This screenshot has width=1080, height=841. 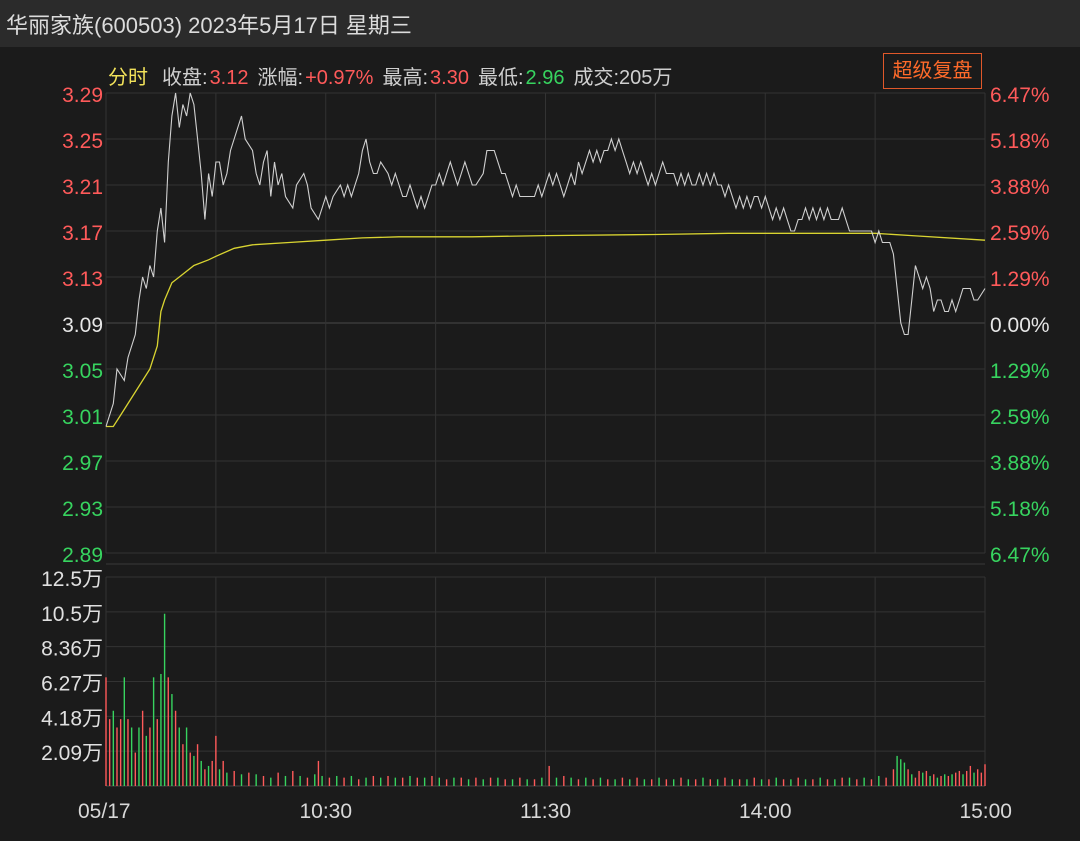 I want to click on time-tick-label: 05/17, so click(x=104, y=811).